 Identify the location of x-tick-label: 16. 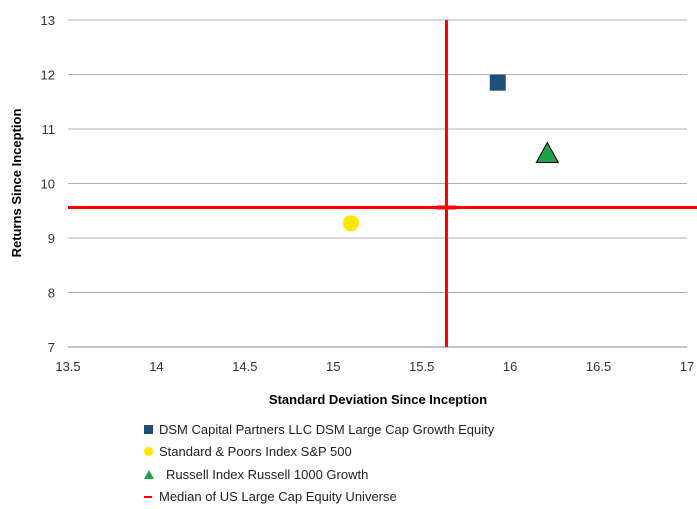
(510, 366).